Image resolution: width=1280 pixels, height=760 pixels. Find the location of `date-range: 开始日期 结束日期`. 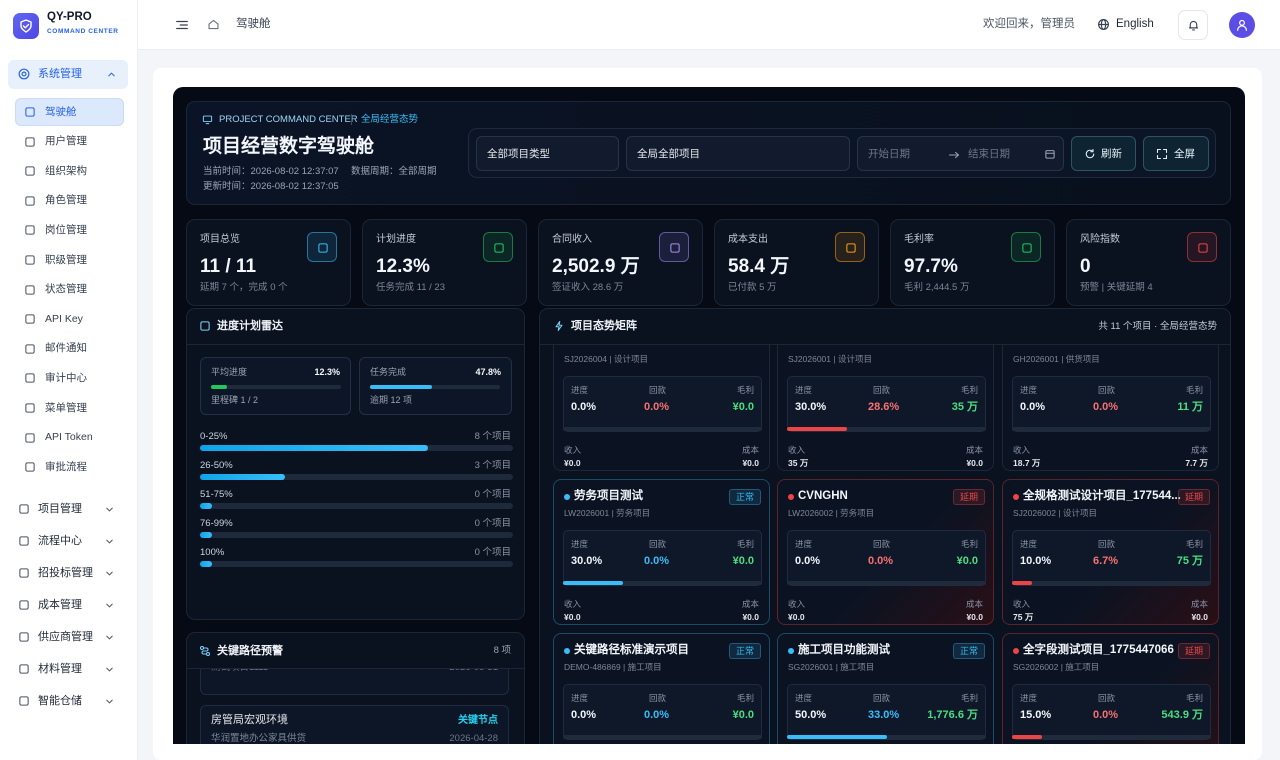

date-range: 开始日期 结束日期 is located at coordinates (960, 153).